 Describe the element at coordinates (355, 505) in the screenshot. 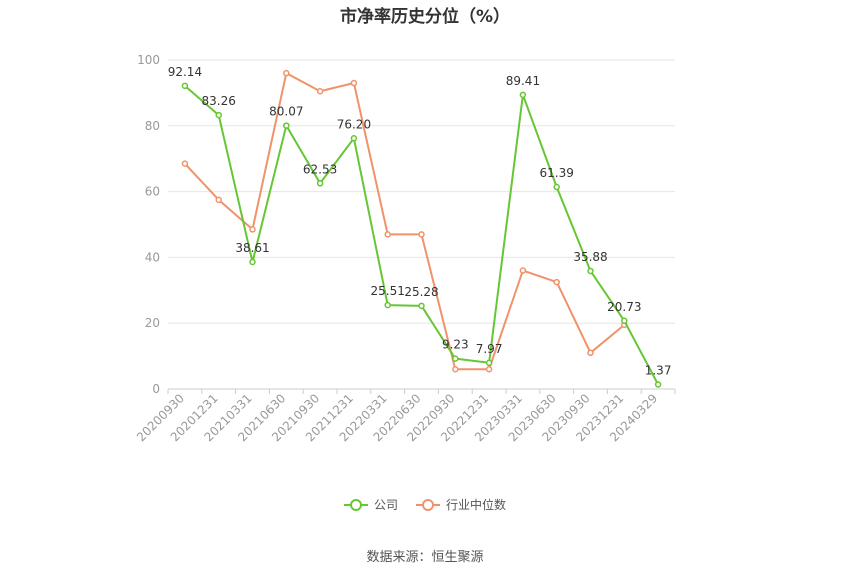

I see `legend-swatch-company` at that location.